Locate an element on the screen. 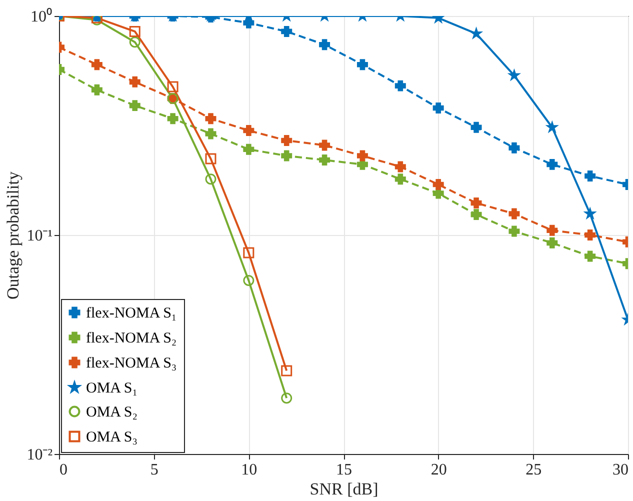 The width and height of the screenshot is (633, 501). x-tick-label: 5 is located at coordinates (154, 470).